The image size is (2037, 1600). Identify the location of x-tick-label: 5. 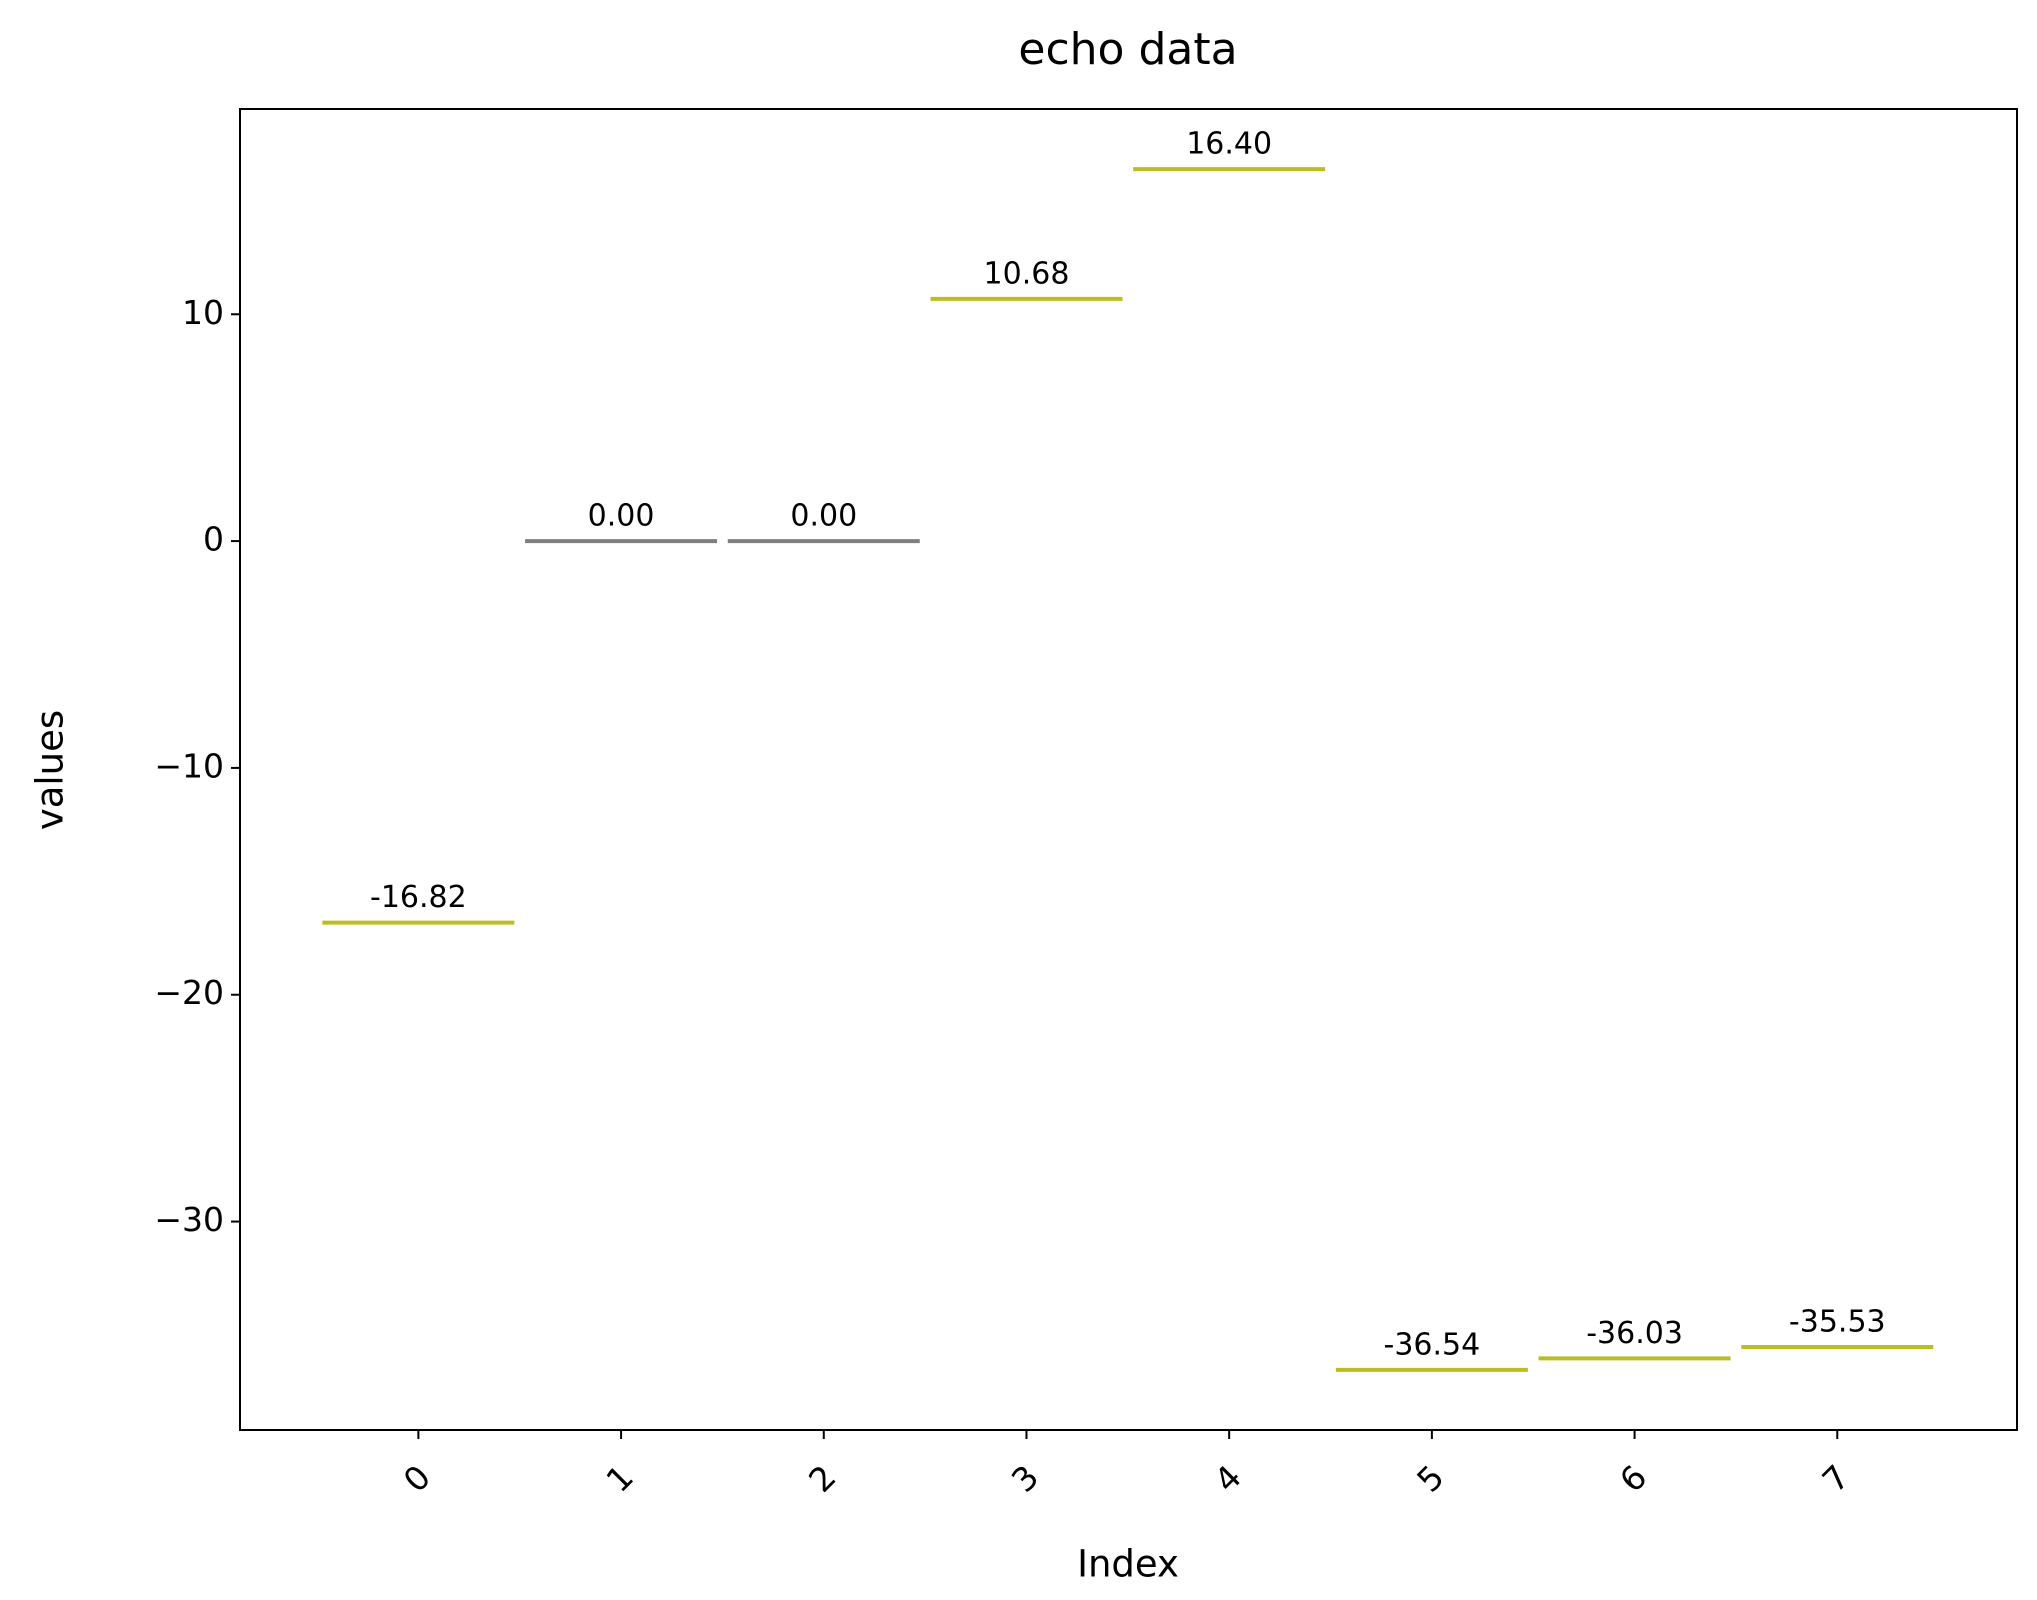
(1430, 1478).